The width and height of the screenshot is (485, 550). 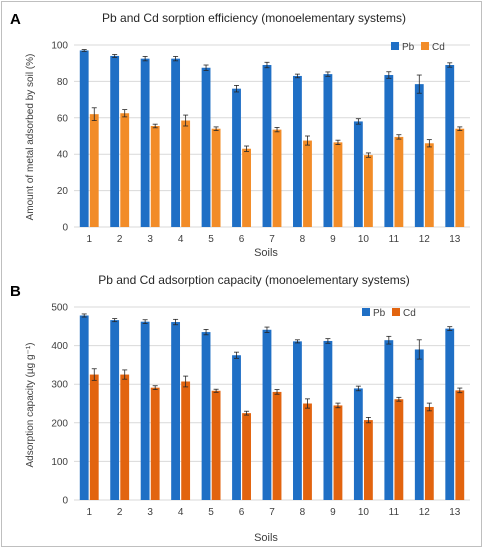 What do you see at coordinates (59, 346) in the screenshot?
I see `y-tick-label: 400` at bounding box center [59, 346].